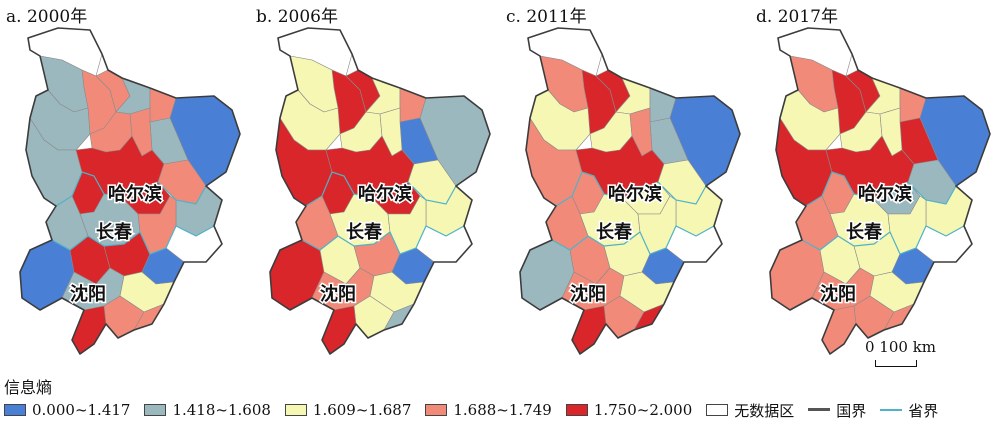 The height and width of the screenshot is (422, 1000). Describe the element at coordinates (891, 410) in the screenshot. I see `provincial-border-line-icon` at that location.